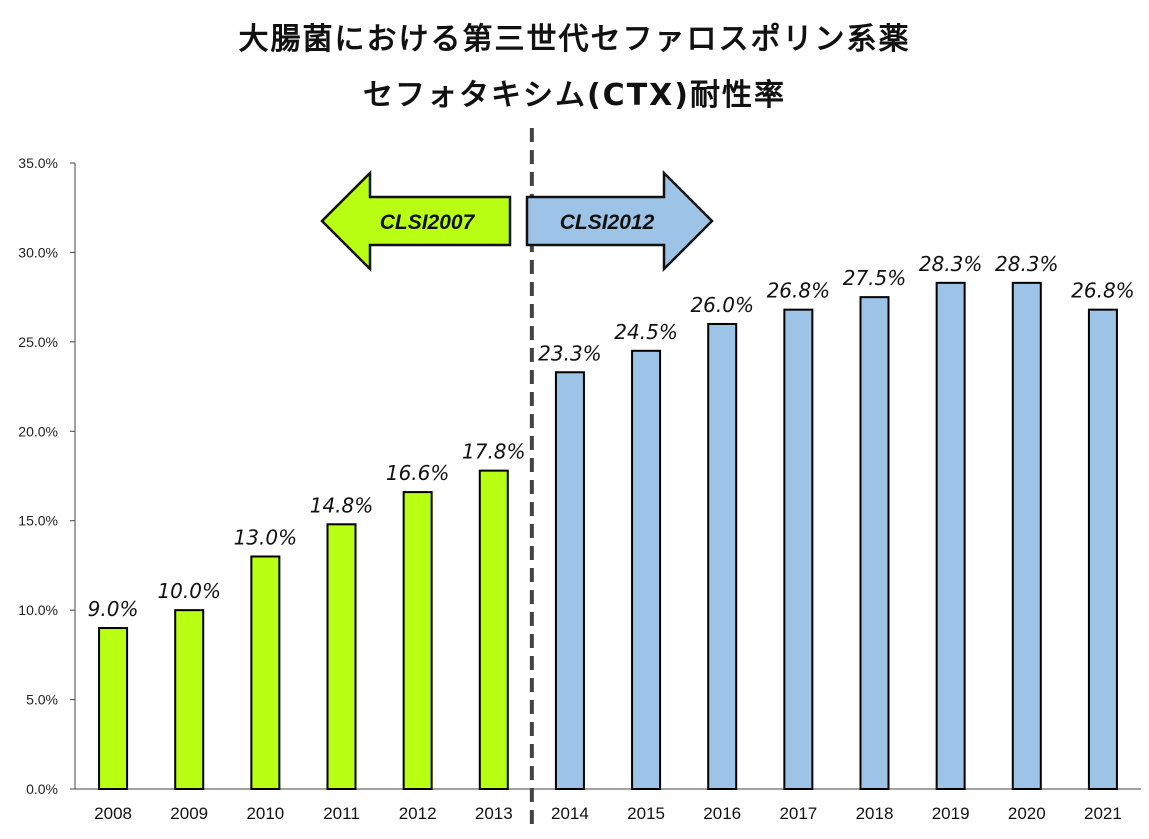  Describe the element at coordinates (189, 813) in the screenshot. I see `x-tick-label-2009: 2009` at that location.